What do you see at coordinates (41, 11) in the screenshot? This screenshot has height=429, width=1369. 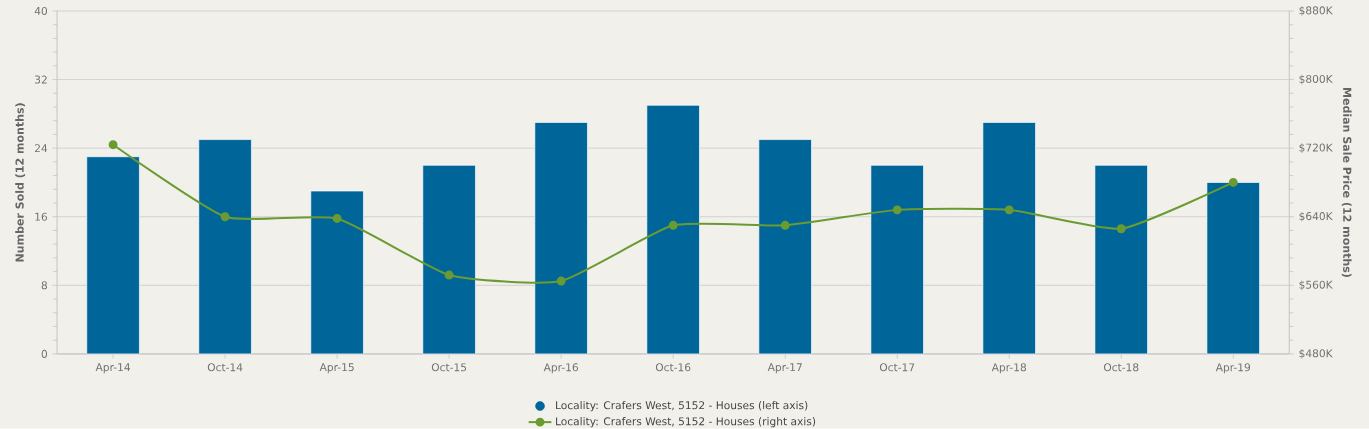 I see `y-tick-label: 40` at bounding box center [41, 11].